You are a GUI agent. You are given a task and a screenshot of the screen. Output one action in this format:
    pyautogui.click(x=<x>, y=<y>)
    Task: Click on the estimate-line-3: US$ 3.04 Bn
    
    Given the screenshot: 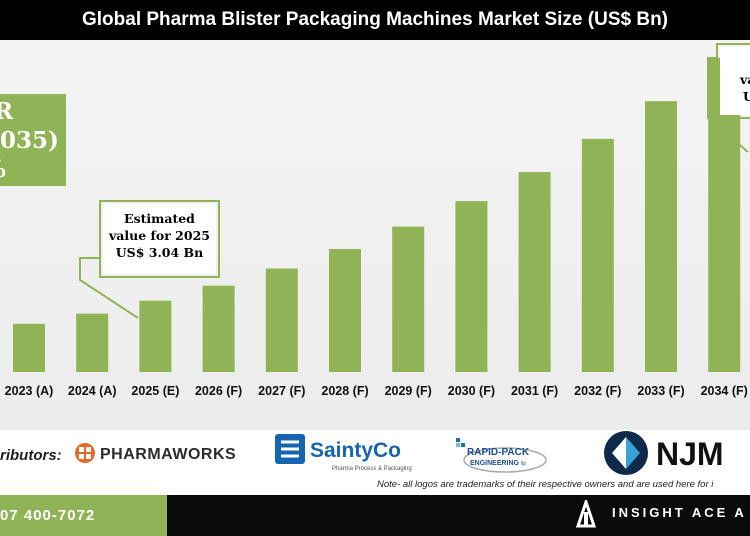 What is the action you would take?
    pyautogui.click(x=159, y=252)
    